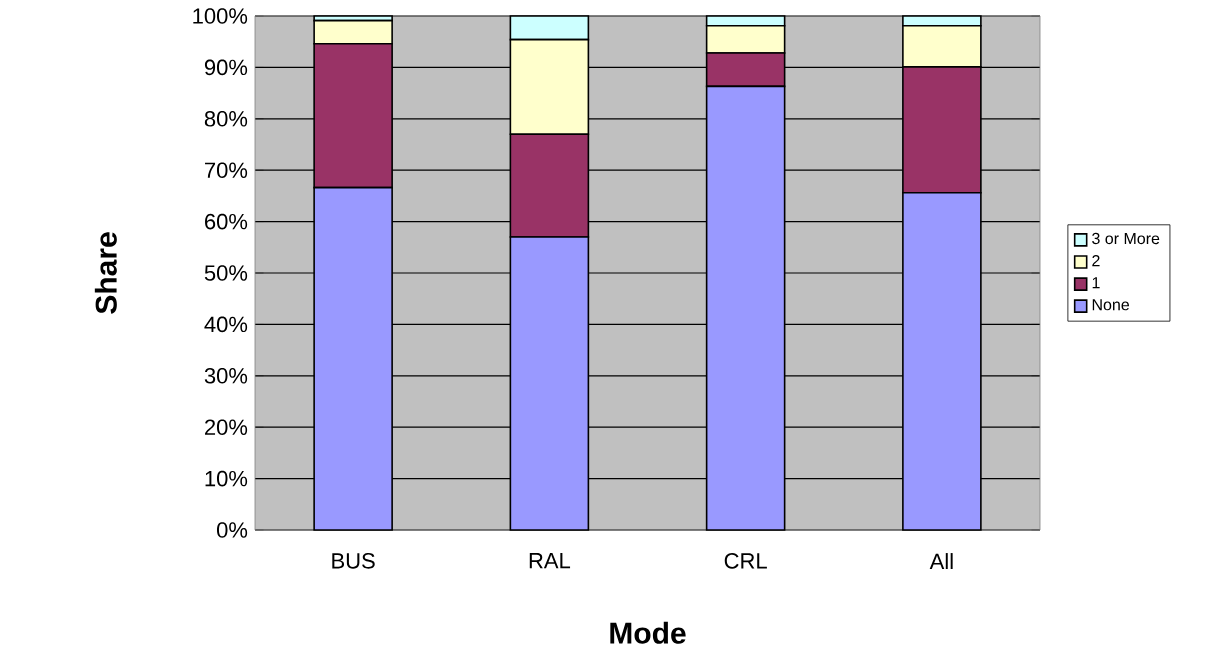 The width and height of the screenshot is (1220, 656). What do you see at coordinates (941, 561) in the screenshot?
I see `x-tick-label: All` at bounding box center [941, 561].